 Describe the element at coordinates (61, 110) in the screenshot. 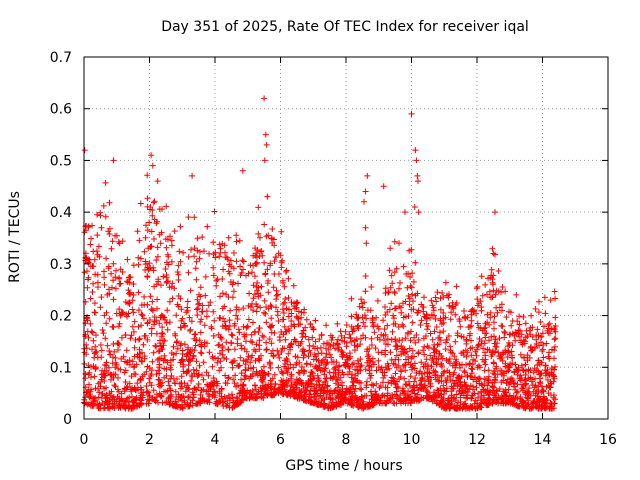

I see `y-tick-label: 0.6` at that location.